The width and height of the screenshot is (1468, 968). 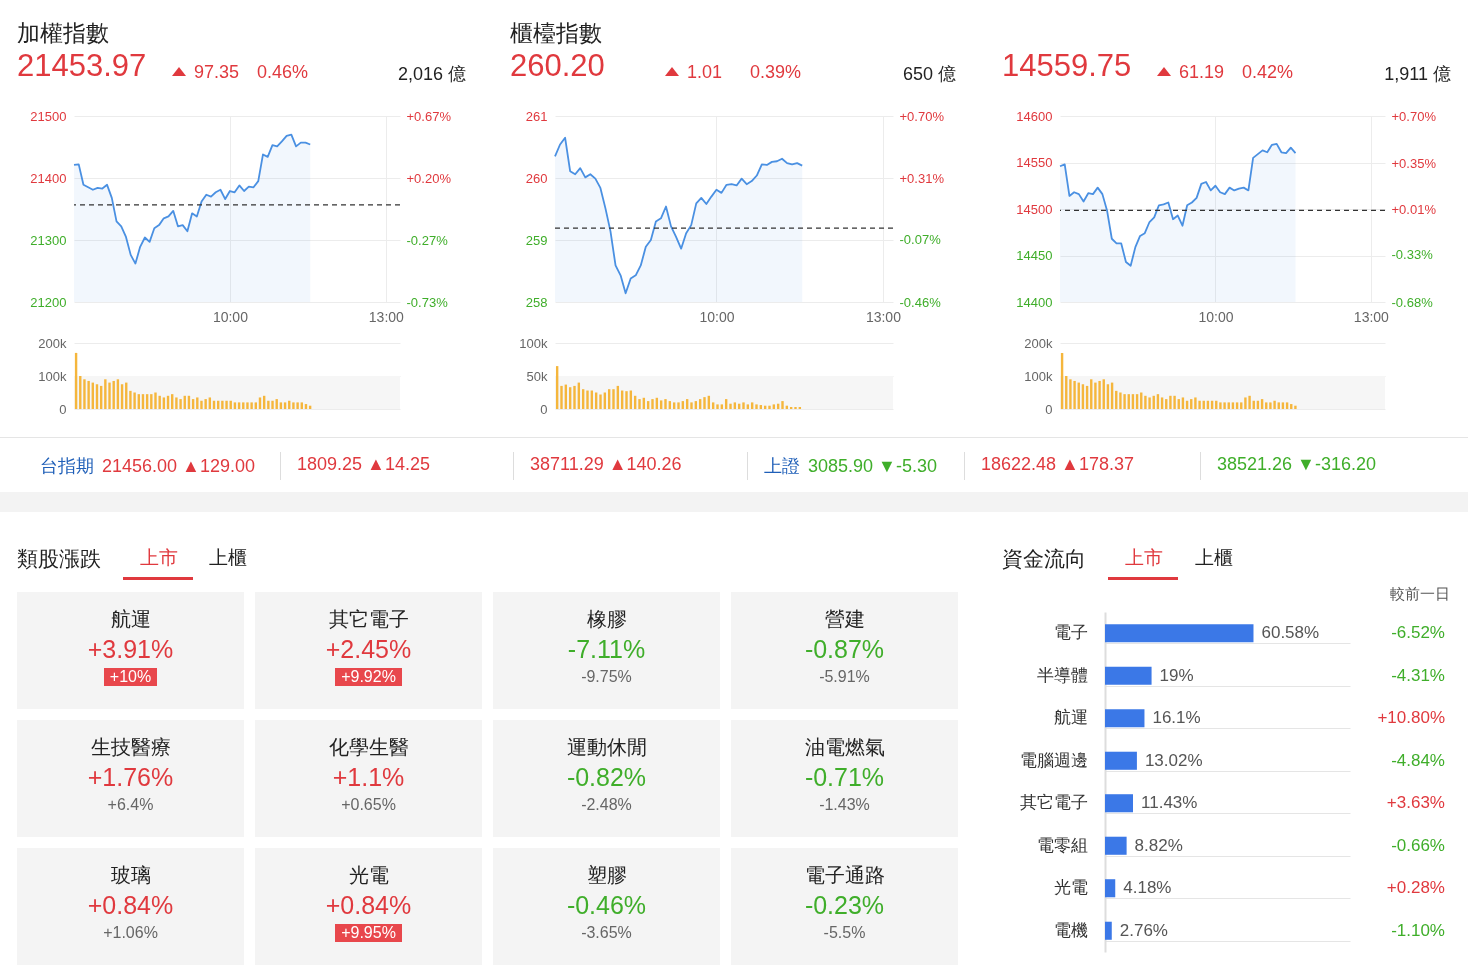 I want to click on data-label: 4.18%, so click(x=1147, y=888).